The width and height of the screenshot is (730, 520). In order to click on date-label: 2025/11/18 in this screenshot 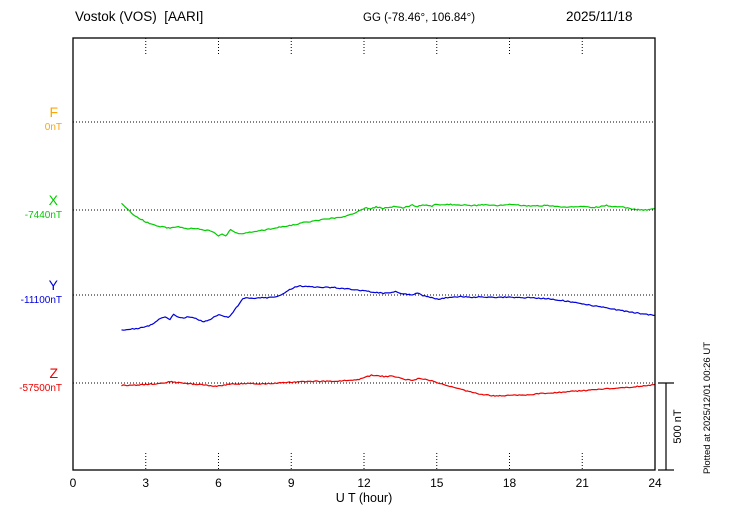, I will do `click(599, 16)`.